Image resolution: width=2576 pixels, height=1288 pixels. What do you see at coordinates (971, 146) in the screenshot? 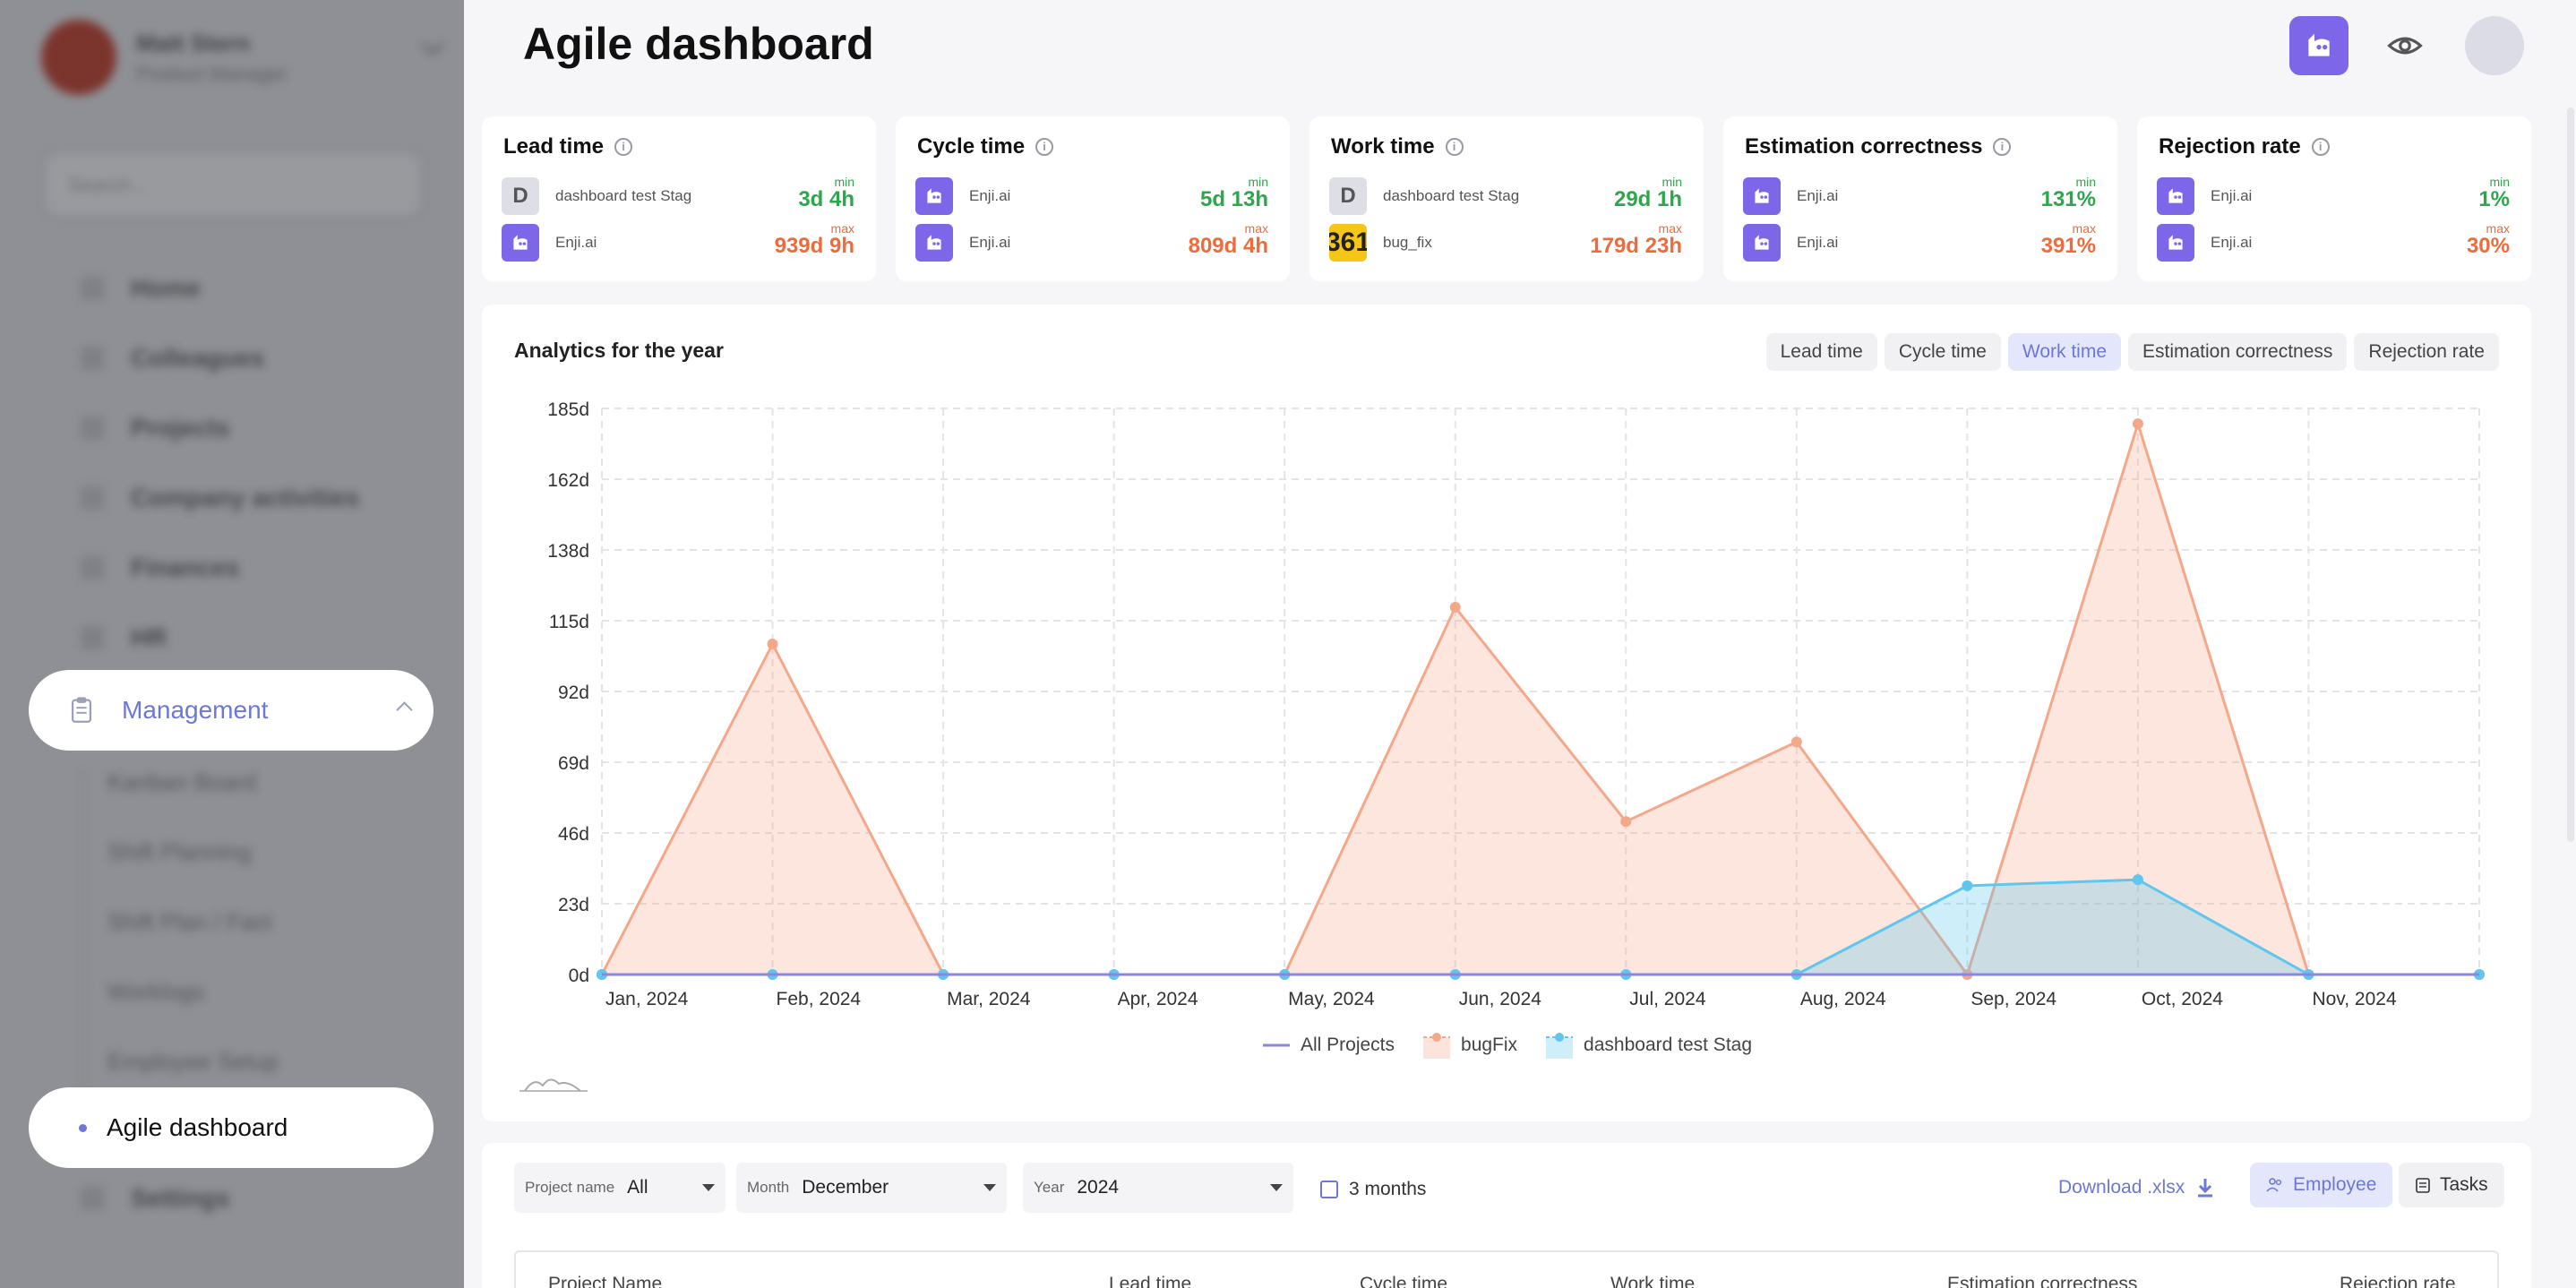
I see `metric-title-text: Cycle time` at bounding box center [971, 146].